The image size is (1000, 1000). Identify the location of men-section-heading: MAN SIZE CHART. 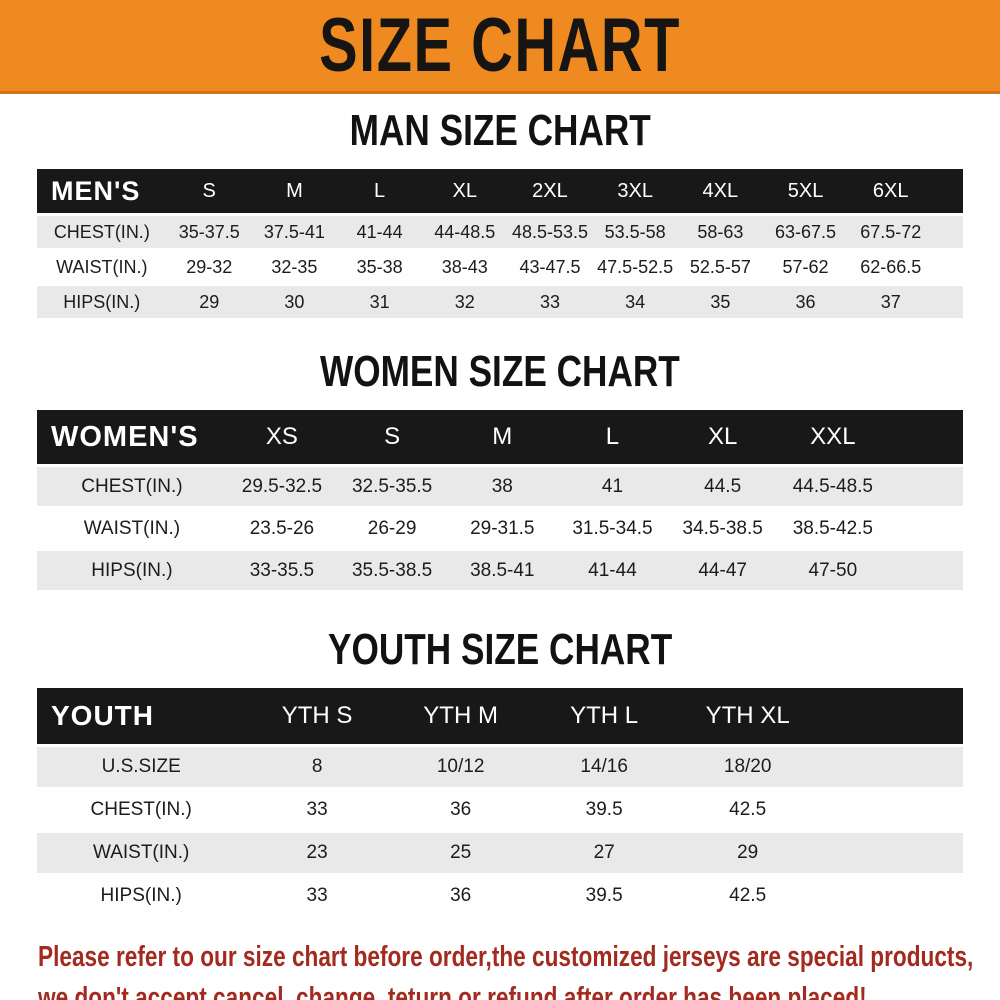
(500, 131).